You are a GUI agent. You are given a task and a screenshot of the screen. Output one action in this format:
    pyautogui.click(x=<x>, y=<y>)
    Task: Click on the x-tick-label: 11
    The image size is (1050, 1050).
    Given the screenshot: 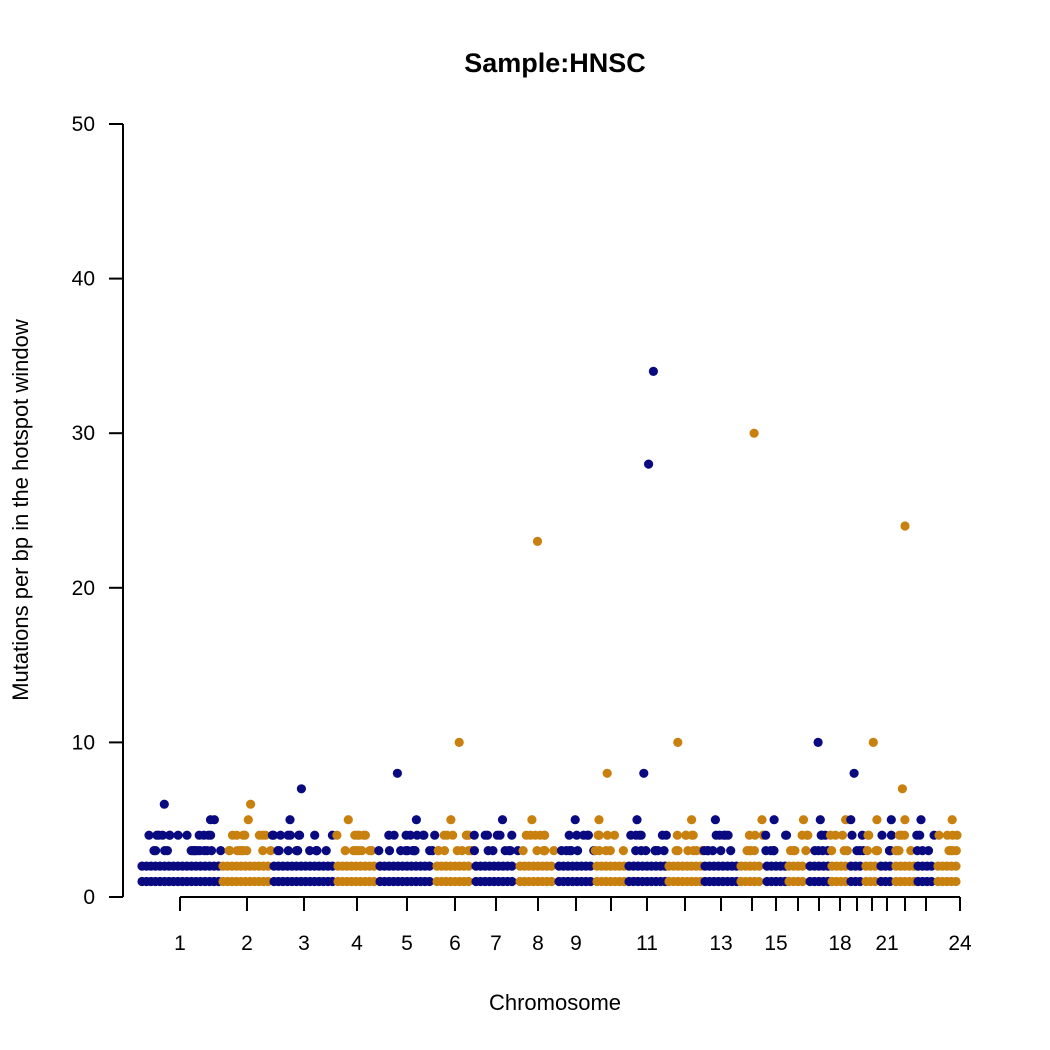 What is the action you would take?
    pyautogui.click(x=647, y=943)
    